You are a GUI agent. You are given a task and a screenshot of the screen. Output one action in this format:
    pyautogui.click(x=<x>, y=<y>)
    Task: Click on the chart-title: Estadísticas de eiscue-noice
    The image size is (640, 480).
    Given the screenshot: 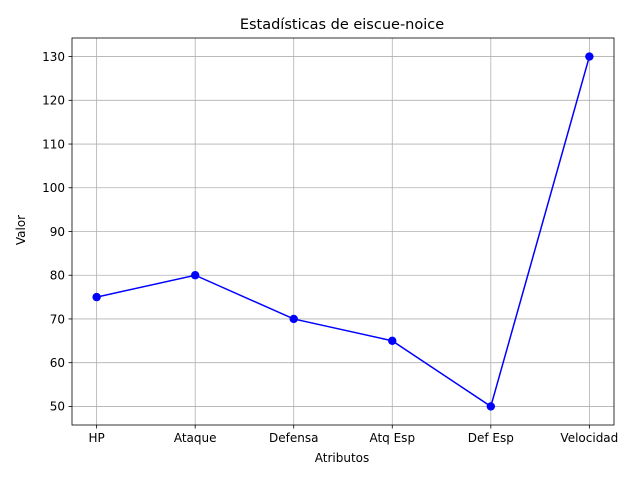 What is the action you would take?
    pyautogui.click(x=342, y=25)
    